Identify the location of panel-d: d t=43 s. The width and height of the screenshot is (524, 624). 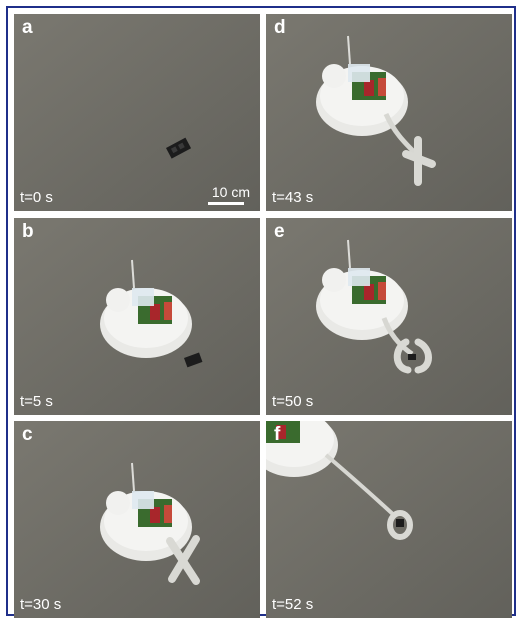
(389, 112).